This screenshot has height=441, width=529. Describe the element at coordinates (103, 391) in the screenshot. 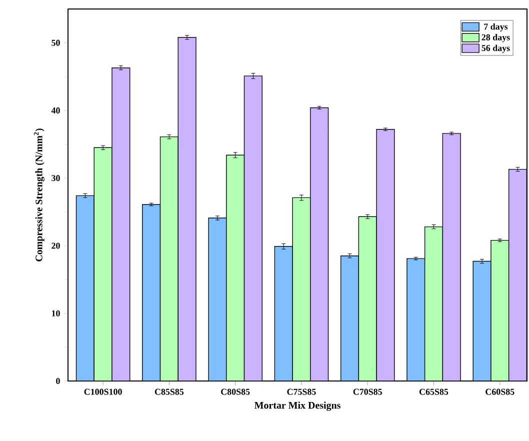

I see `x-tick-label: C100S100` at that location.